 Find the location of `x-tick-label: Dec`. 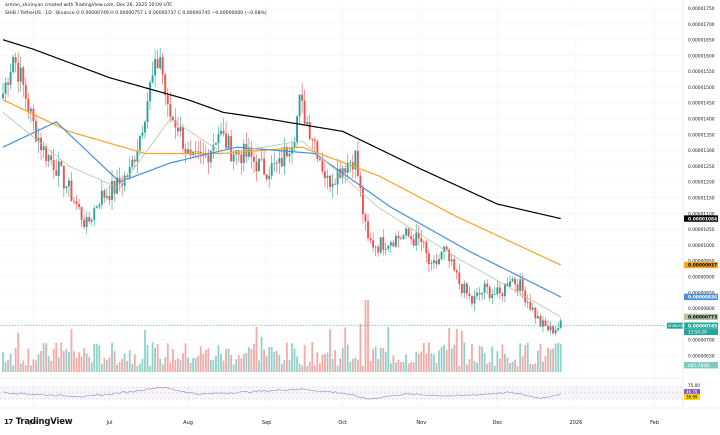

x-tick-label: Dec is located at coordinates (497, 423).